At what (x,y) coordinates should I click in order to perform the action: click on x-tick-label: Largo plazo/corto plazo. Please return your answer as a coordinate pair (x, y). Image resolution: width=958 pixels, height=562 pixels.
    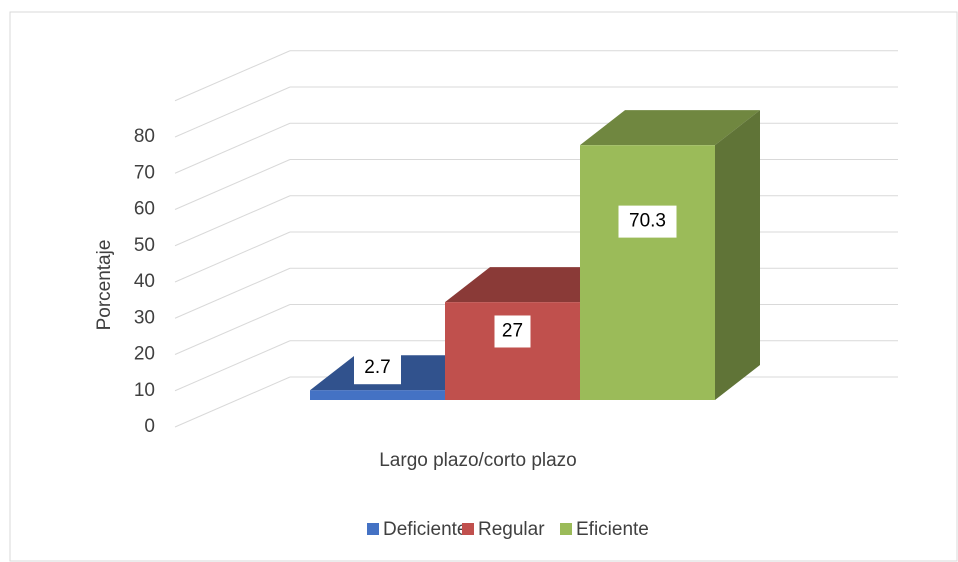
    Looking at the image, I should click on (478, 460).